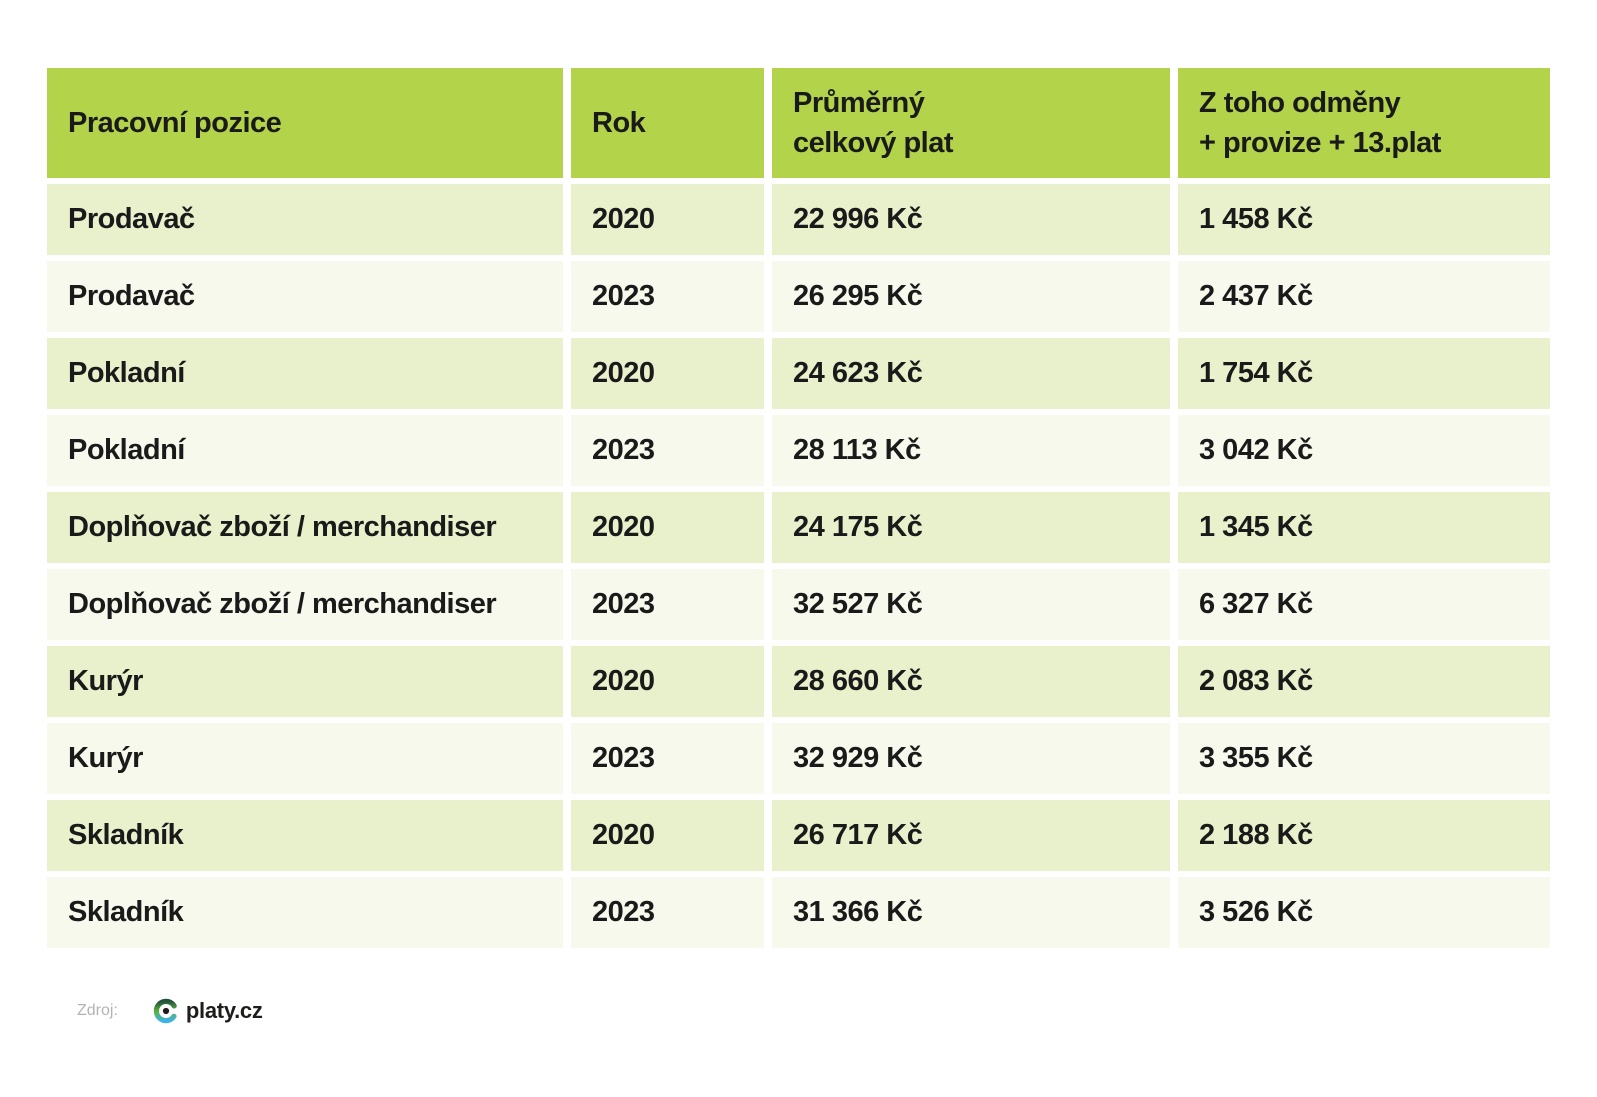 This screenshot has height=1097, width=1597. I want to click on platy-ring-icon, so click(166, 1011).